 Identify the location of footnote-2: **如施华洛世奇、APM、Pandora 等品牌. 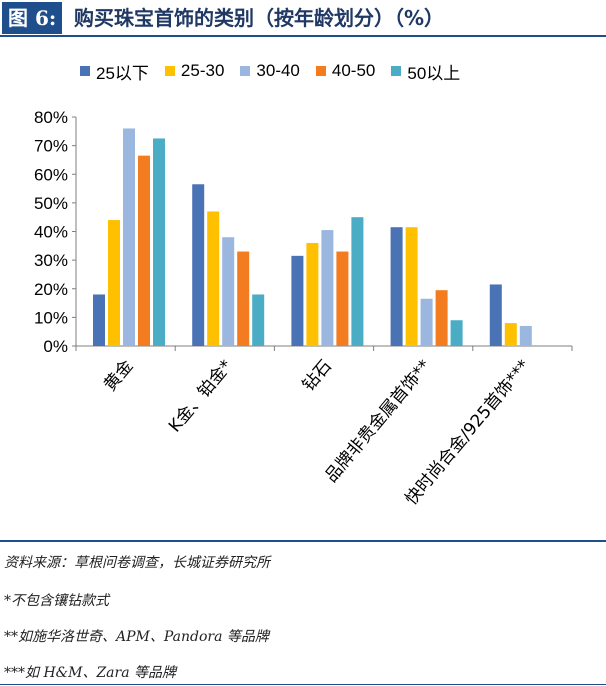
(136, 637).